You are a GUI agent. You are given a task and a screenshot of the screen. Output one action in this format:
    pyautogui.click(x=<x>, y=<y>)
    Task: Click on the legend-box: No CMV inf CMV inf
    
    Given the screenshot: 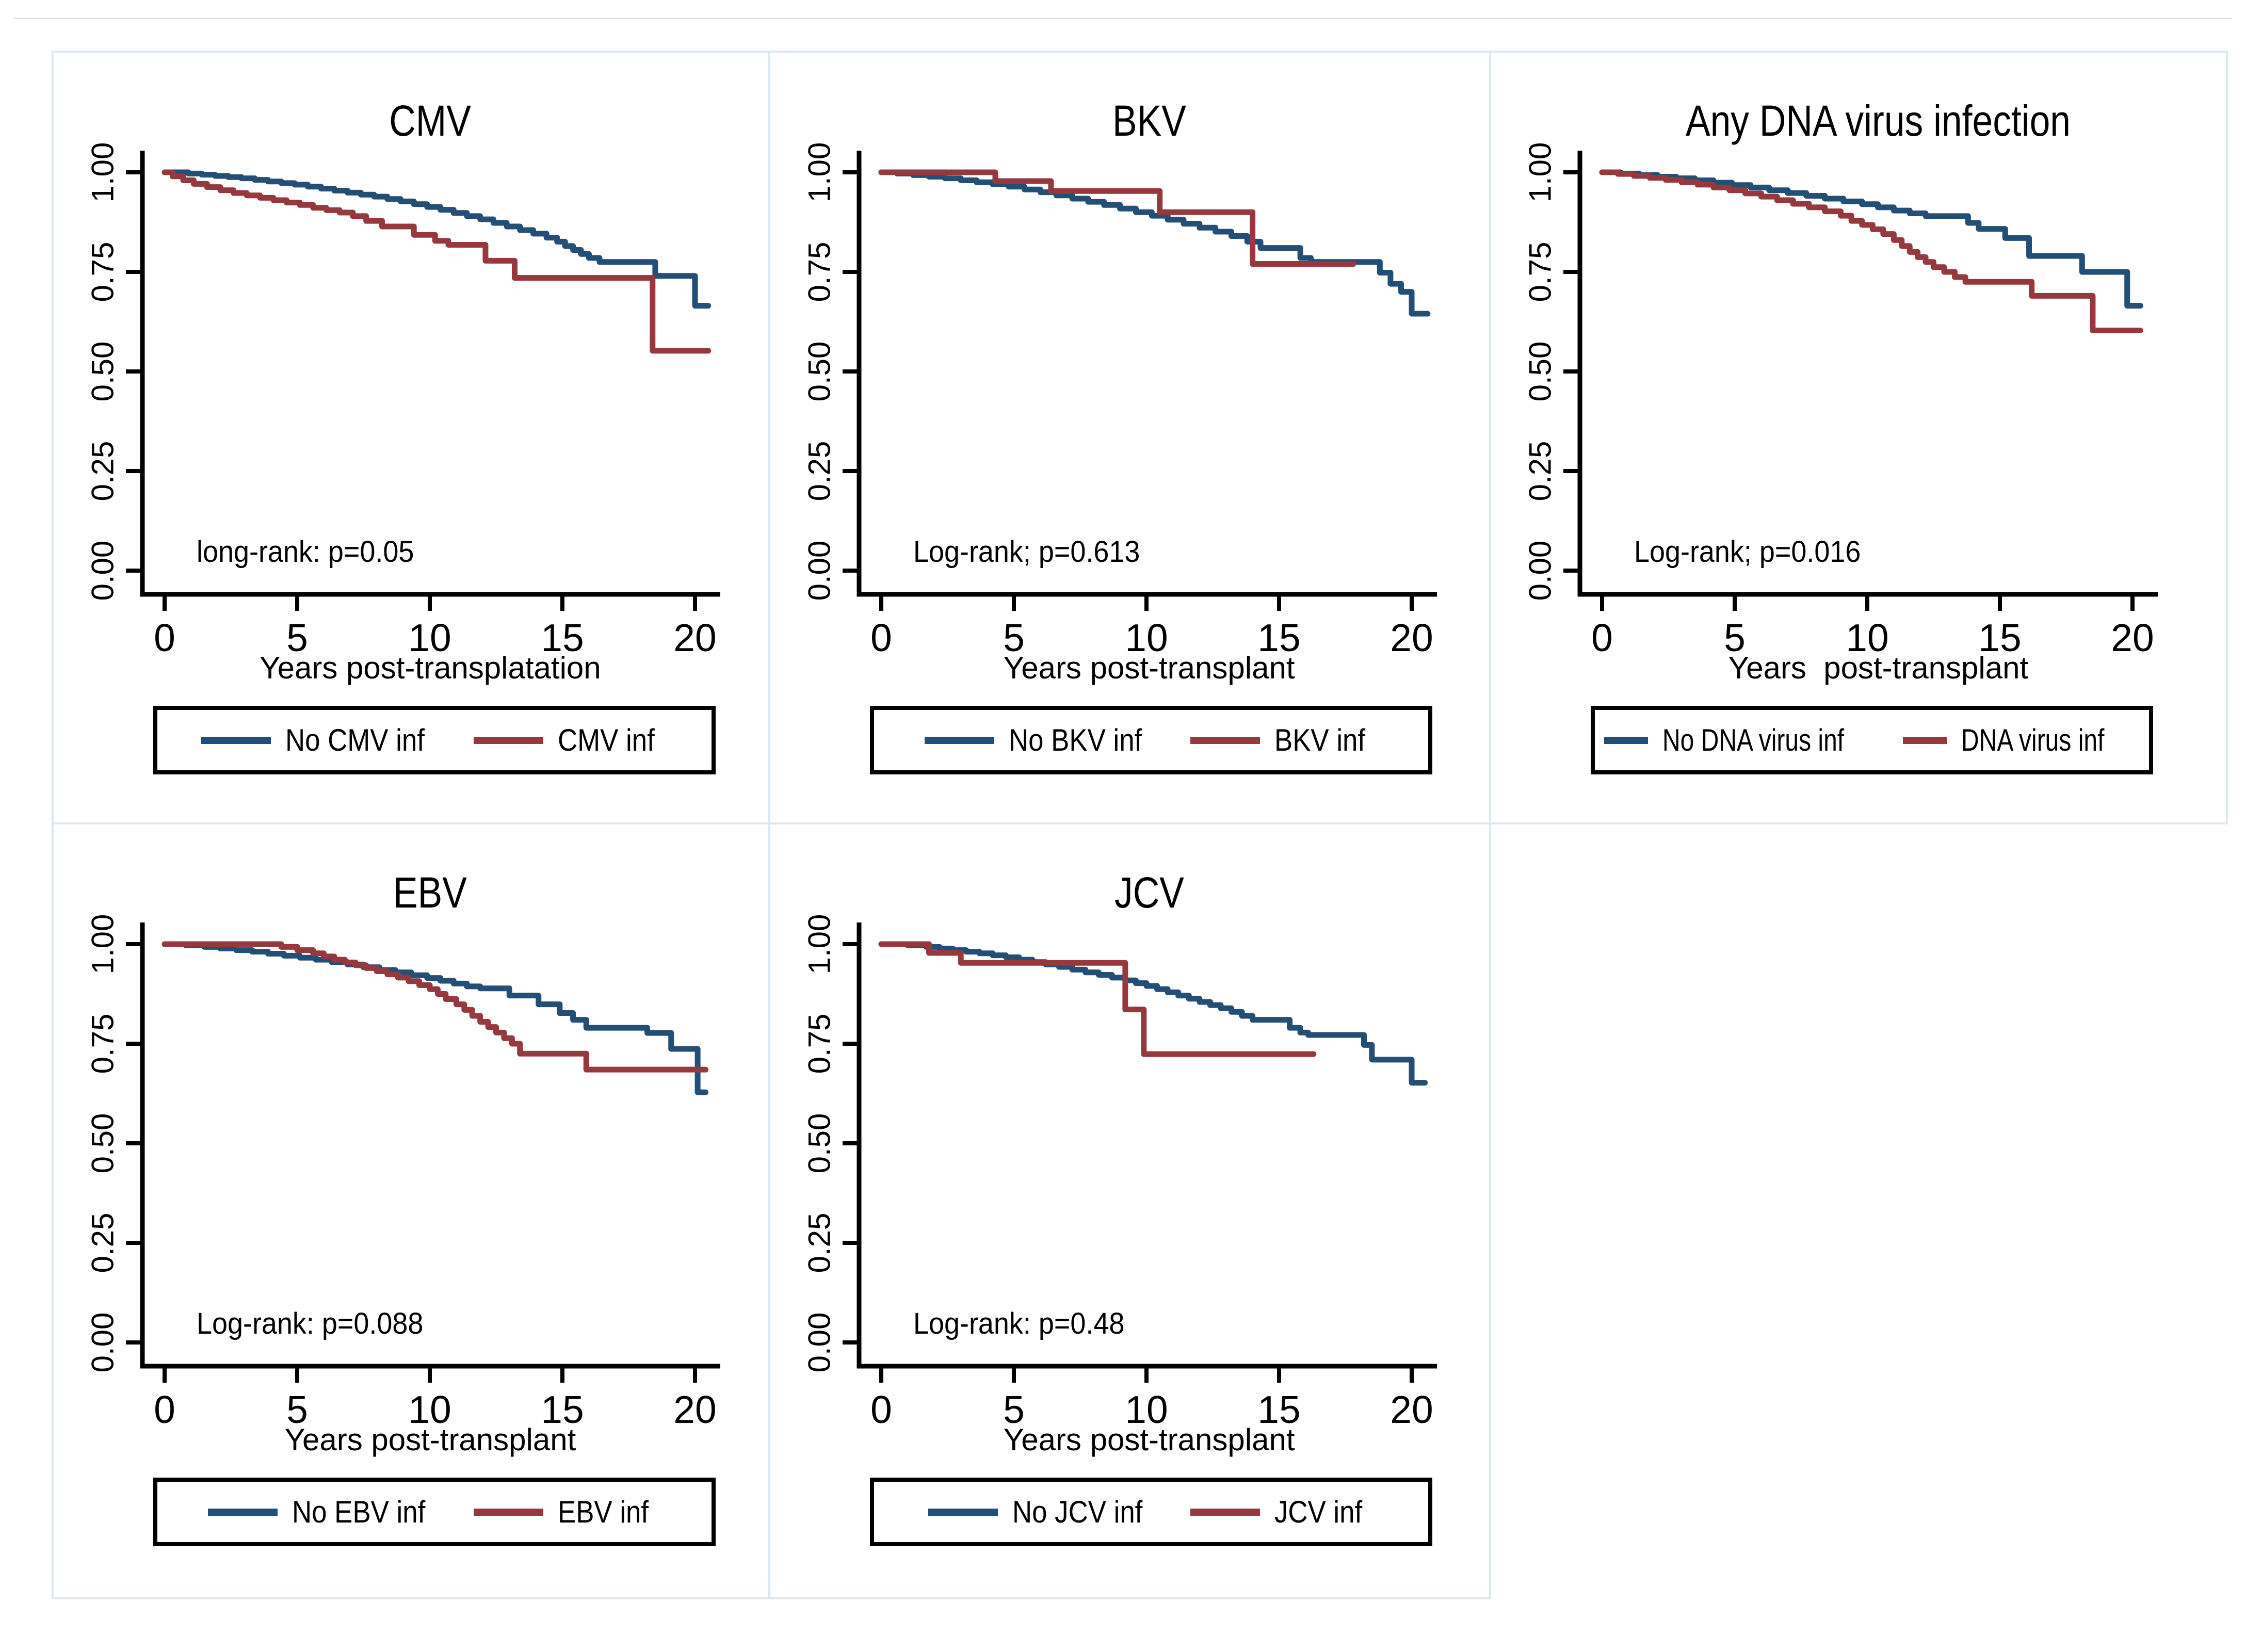 What is the action you would take?
    pyautogui.click(x=435, y=740)
    